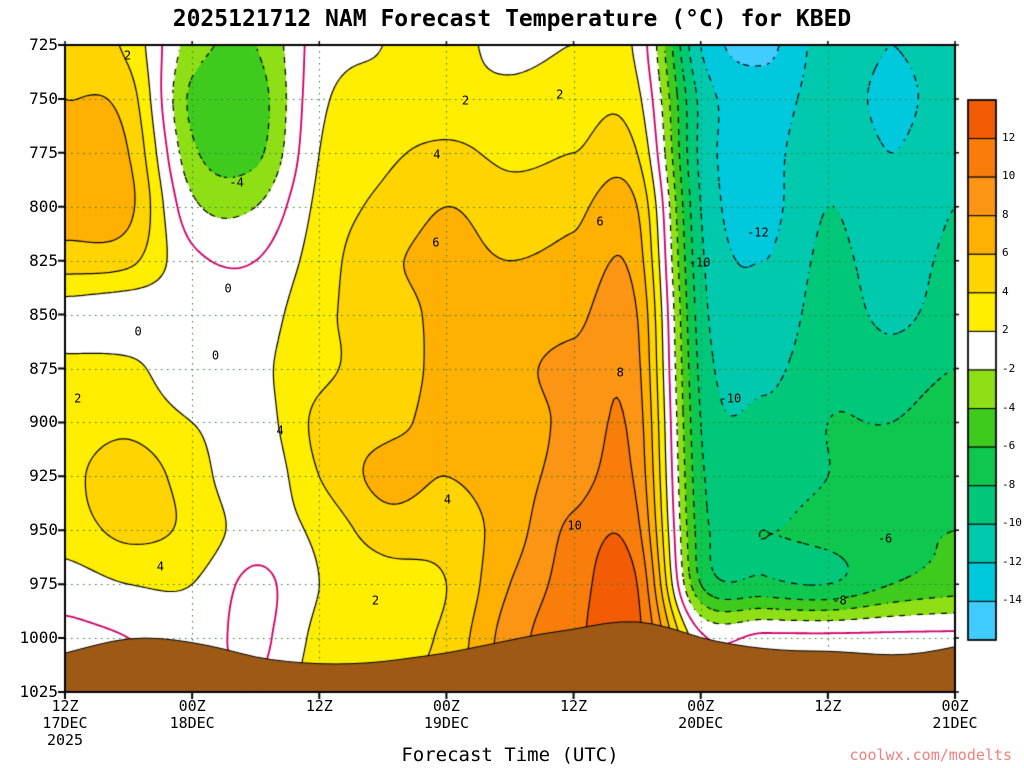 This screenshot has height=768, width=1024. I want to click on contour-value-label: -4, so click(236, 182).